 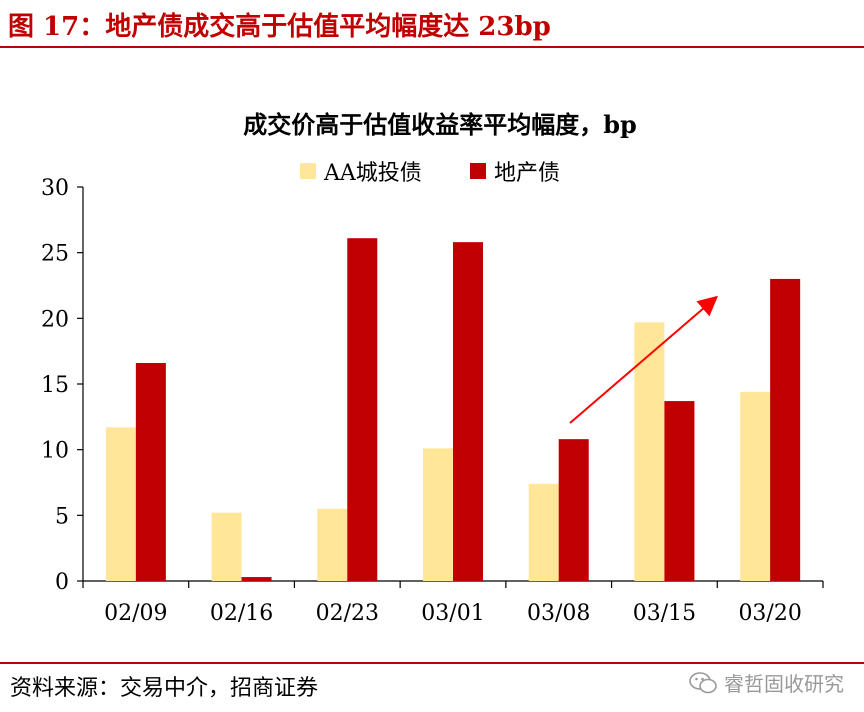 What do you see at coordinates (279, 27) in the screenshot?
I see `figure-title: 图 17：地产债成交高于估值平均幅度达 23bp` at bounding box center [279, 27].